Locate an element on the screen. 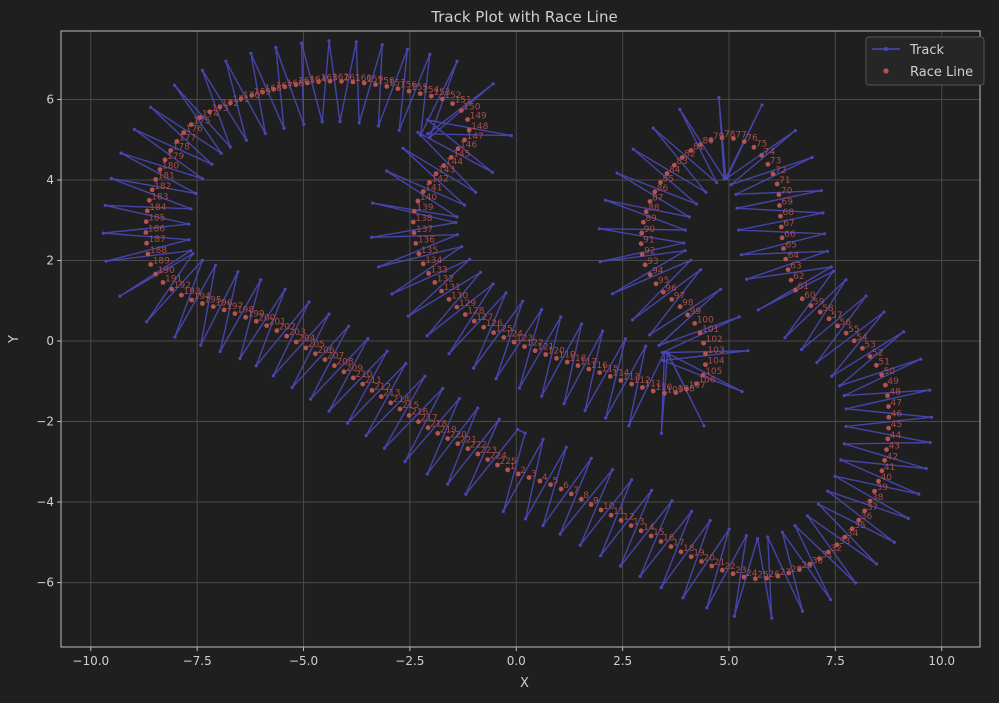 This screenshot has width=999, height=703. race-line-point-label: 38 is located at coordinates (878, 498).